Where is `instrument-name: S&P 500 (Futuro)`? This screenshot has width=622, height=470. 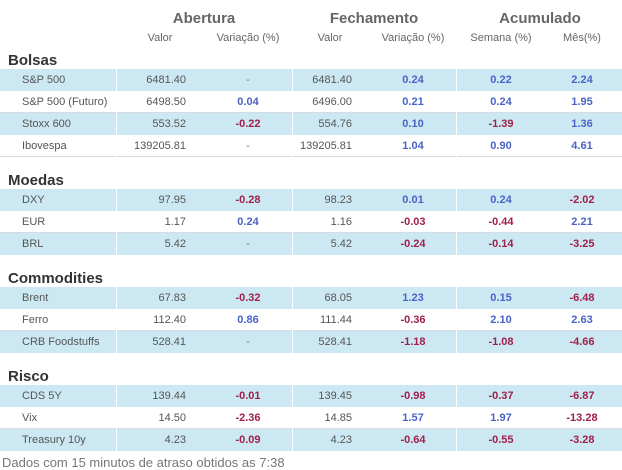
instrument-name: S&P 500 (Futuro) is located at coordinates (65, 102).